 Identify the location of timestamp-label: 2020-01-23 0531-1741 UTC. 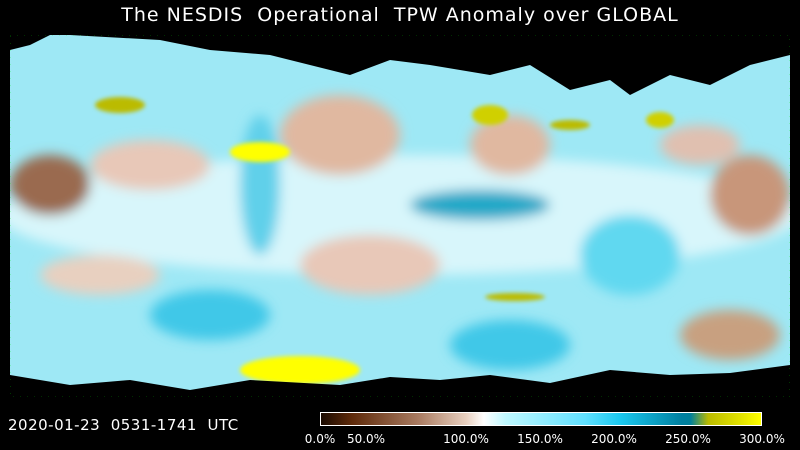
(123, 425).